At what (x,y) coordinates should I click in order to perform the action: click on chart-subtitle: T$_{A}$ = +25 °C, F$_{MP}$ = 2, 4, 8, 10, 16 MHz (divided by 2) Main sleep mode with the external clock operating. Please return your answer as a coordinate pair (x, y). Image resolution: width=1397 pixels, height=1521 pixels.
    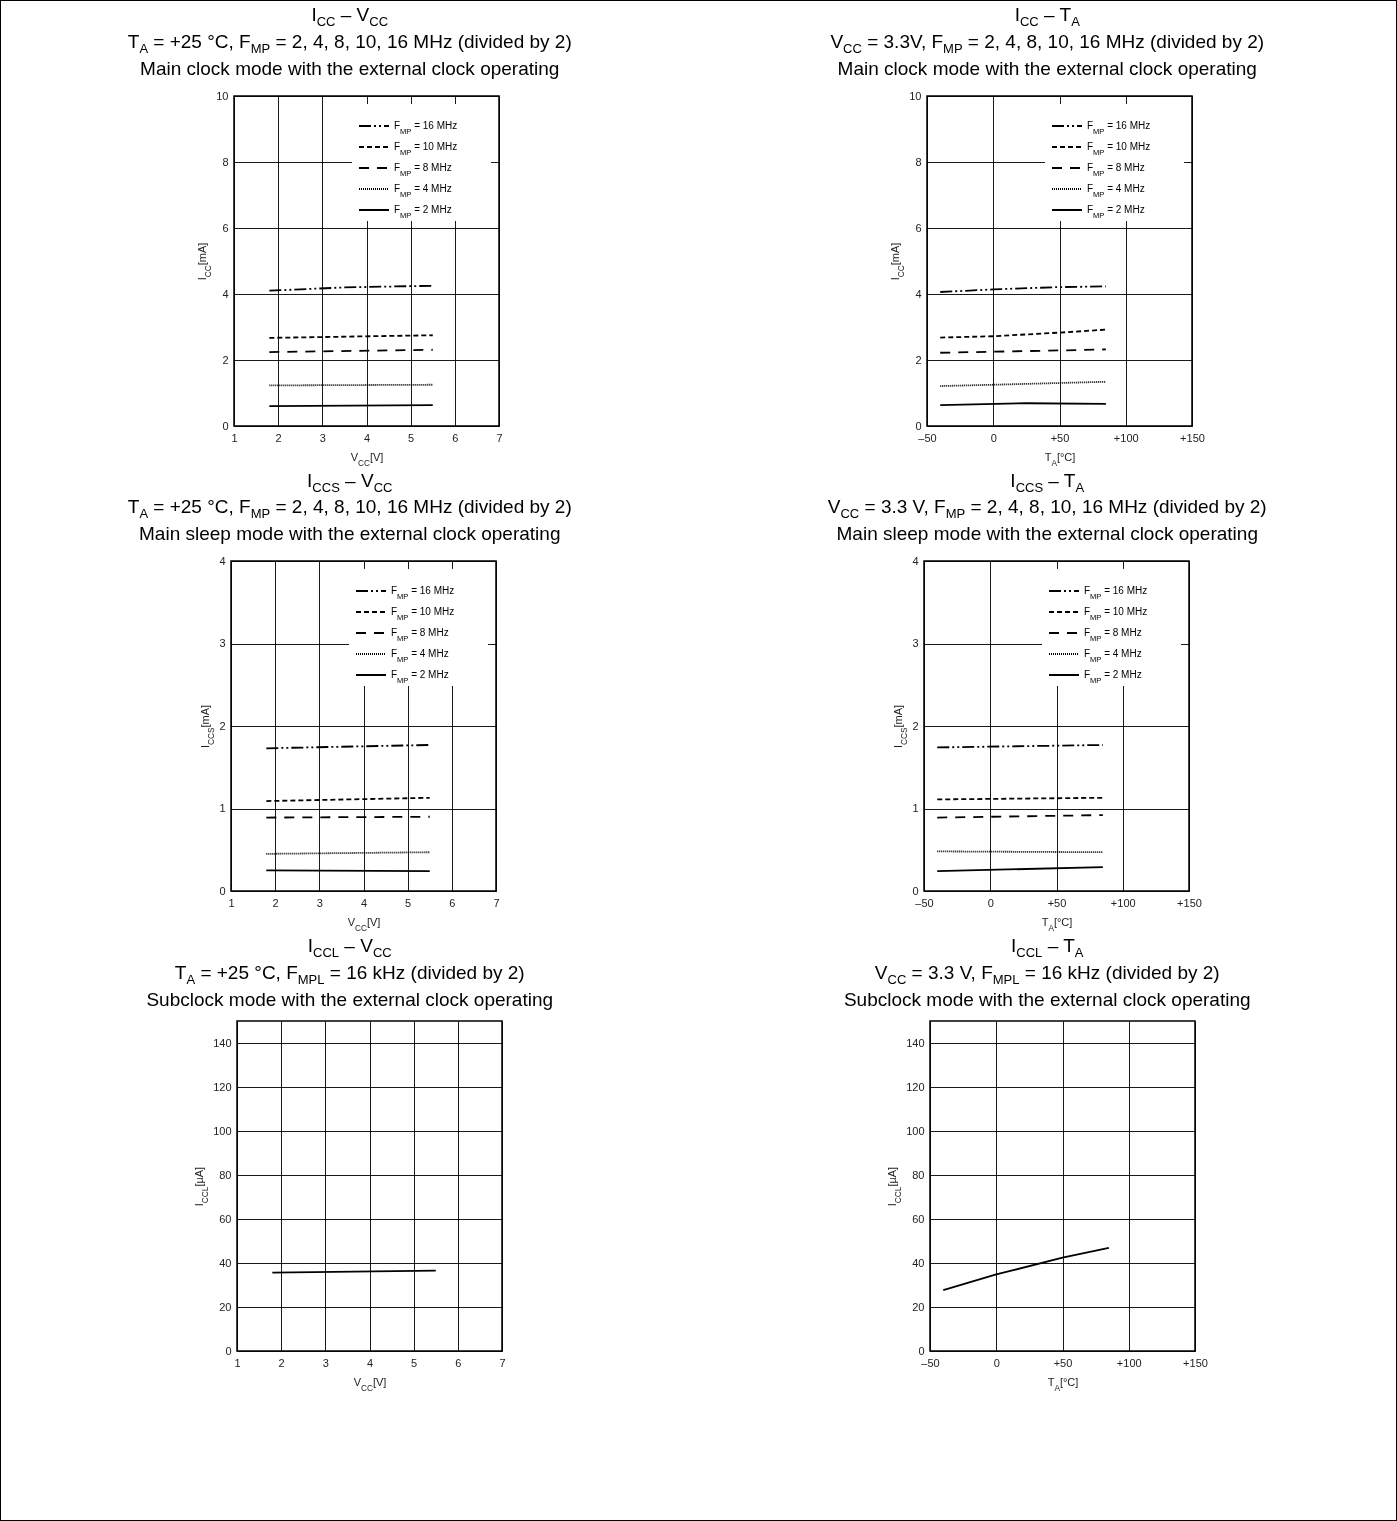
    Looking at the image, I should click on (349, 520).